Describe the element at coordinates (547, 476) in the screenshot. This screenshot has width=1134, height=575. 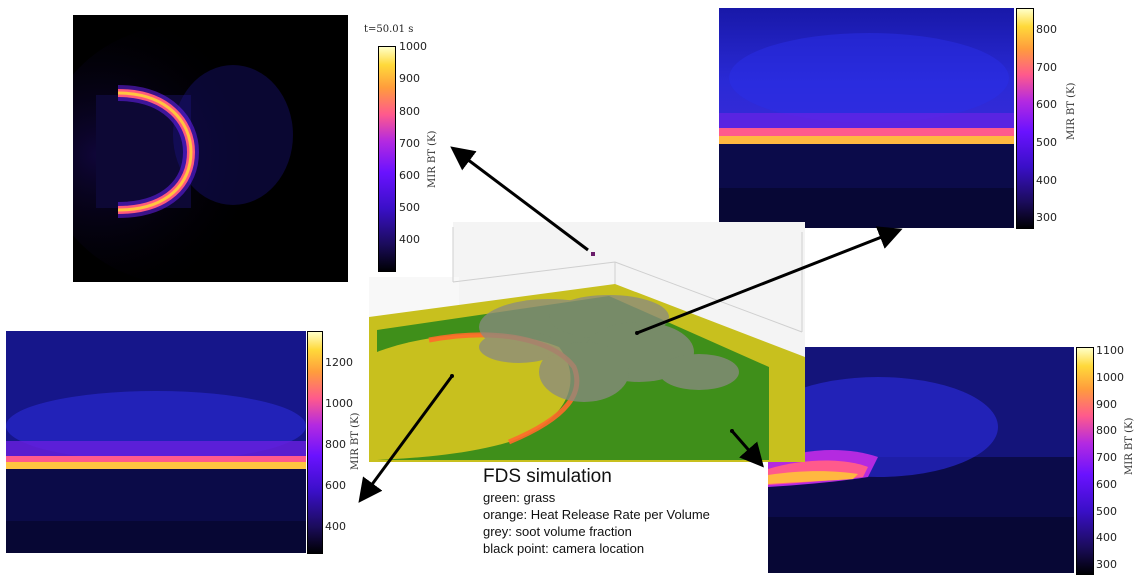
I see `legend-title: FDS simulation` at that location.